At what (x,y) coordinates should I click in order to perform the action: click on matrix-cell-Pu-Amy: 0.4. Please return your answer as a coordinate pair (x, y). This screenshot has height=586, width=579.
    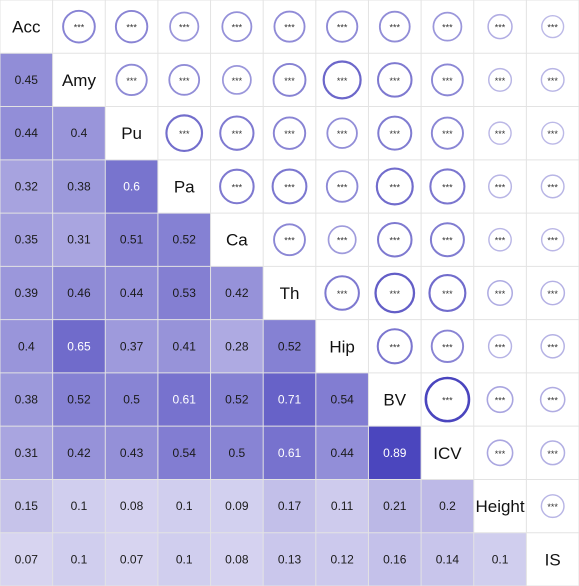
    Looking at the image, I should click on (79, 133).